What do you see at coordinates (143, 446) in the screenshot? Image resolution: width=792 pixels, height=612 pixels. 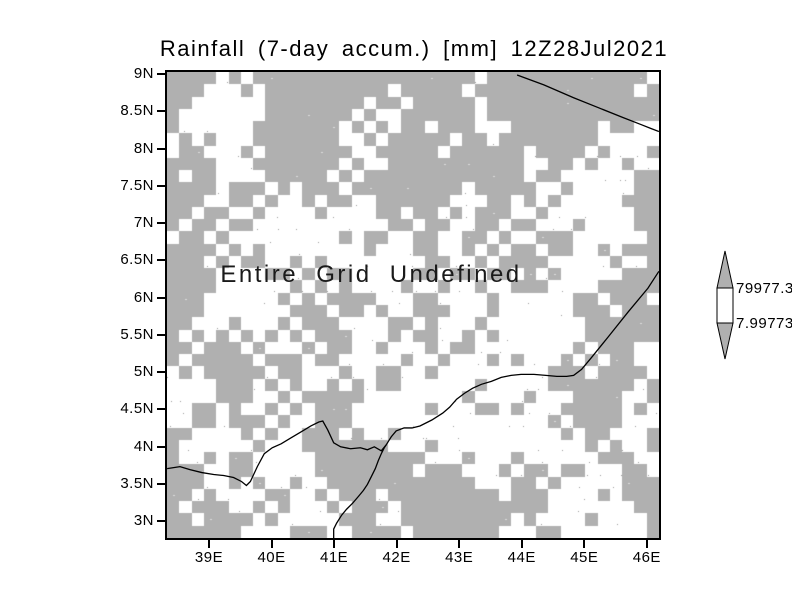 I see `y-tick-label-4N: 4N` at bounding box center [143, 446].